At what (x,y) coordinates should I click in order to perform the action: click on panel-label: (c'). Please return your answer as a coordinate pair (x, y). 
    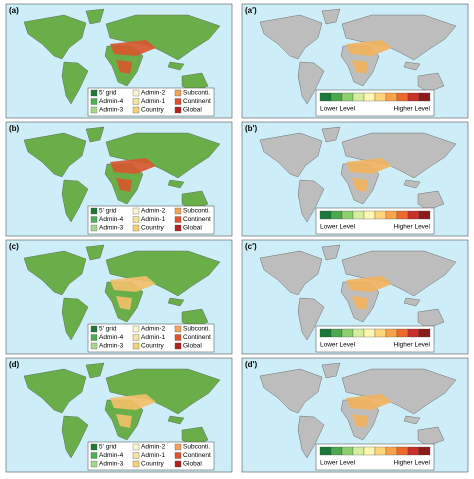
    Looking at the image, I should click on (251, 246).